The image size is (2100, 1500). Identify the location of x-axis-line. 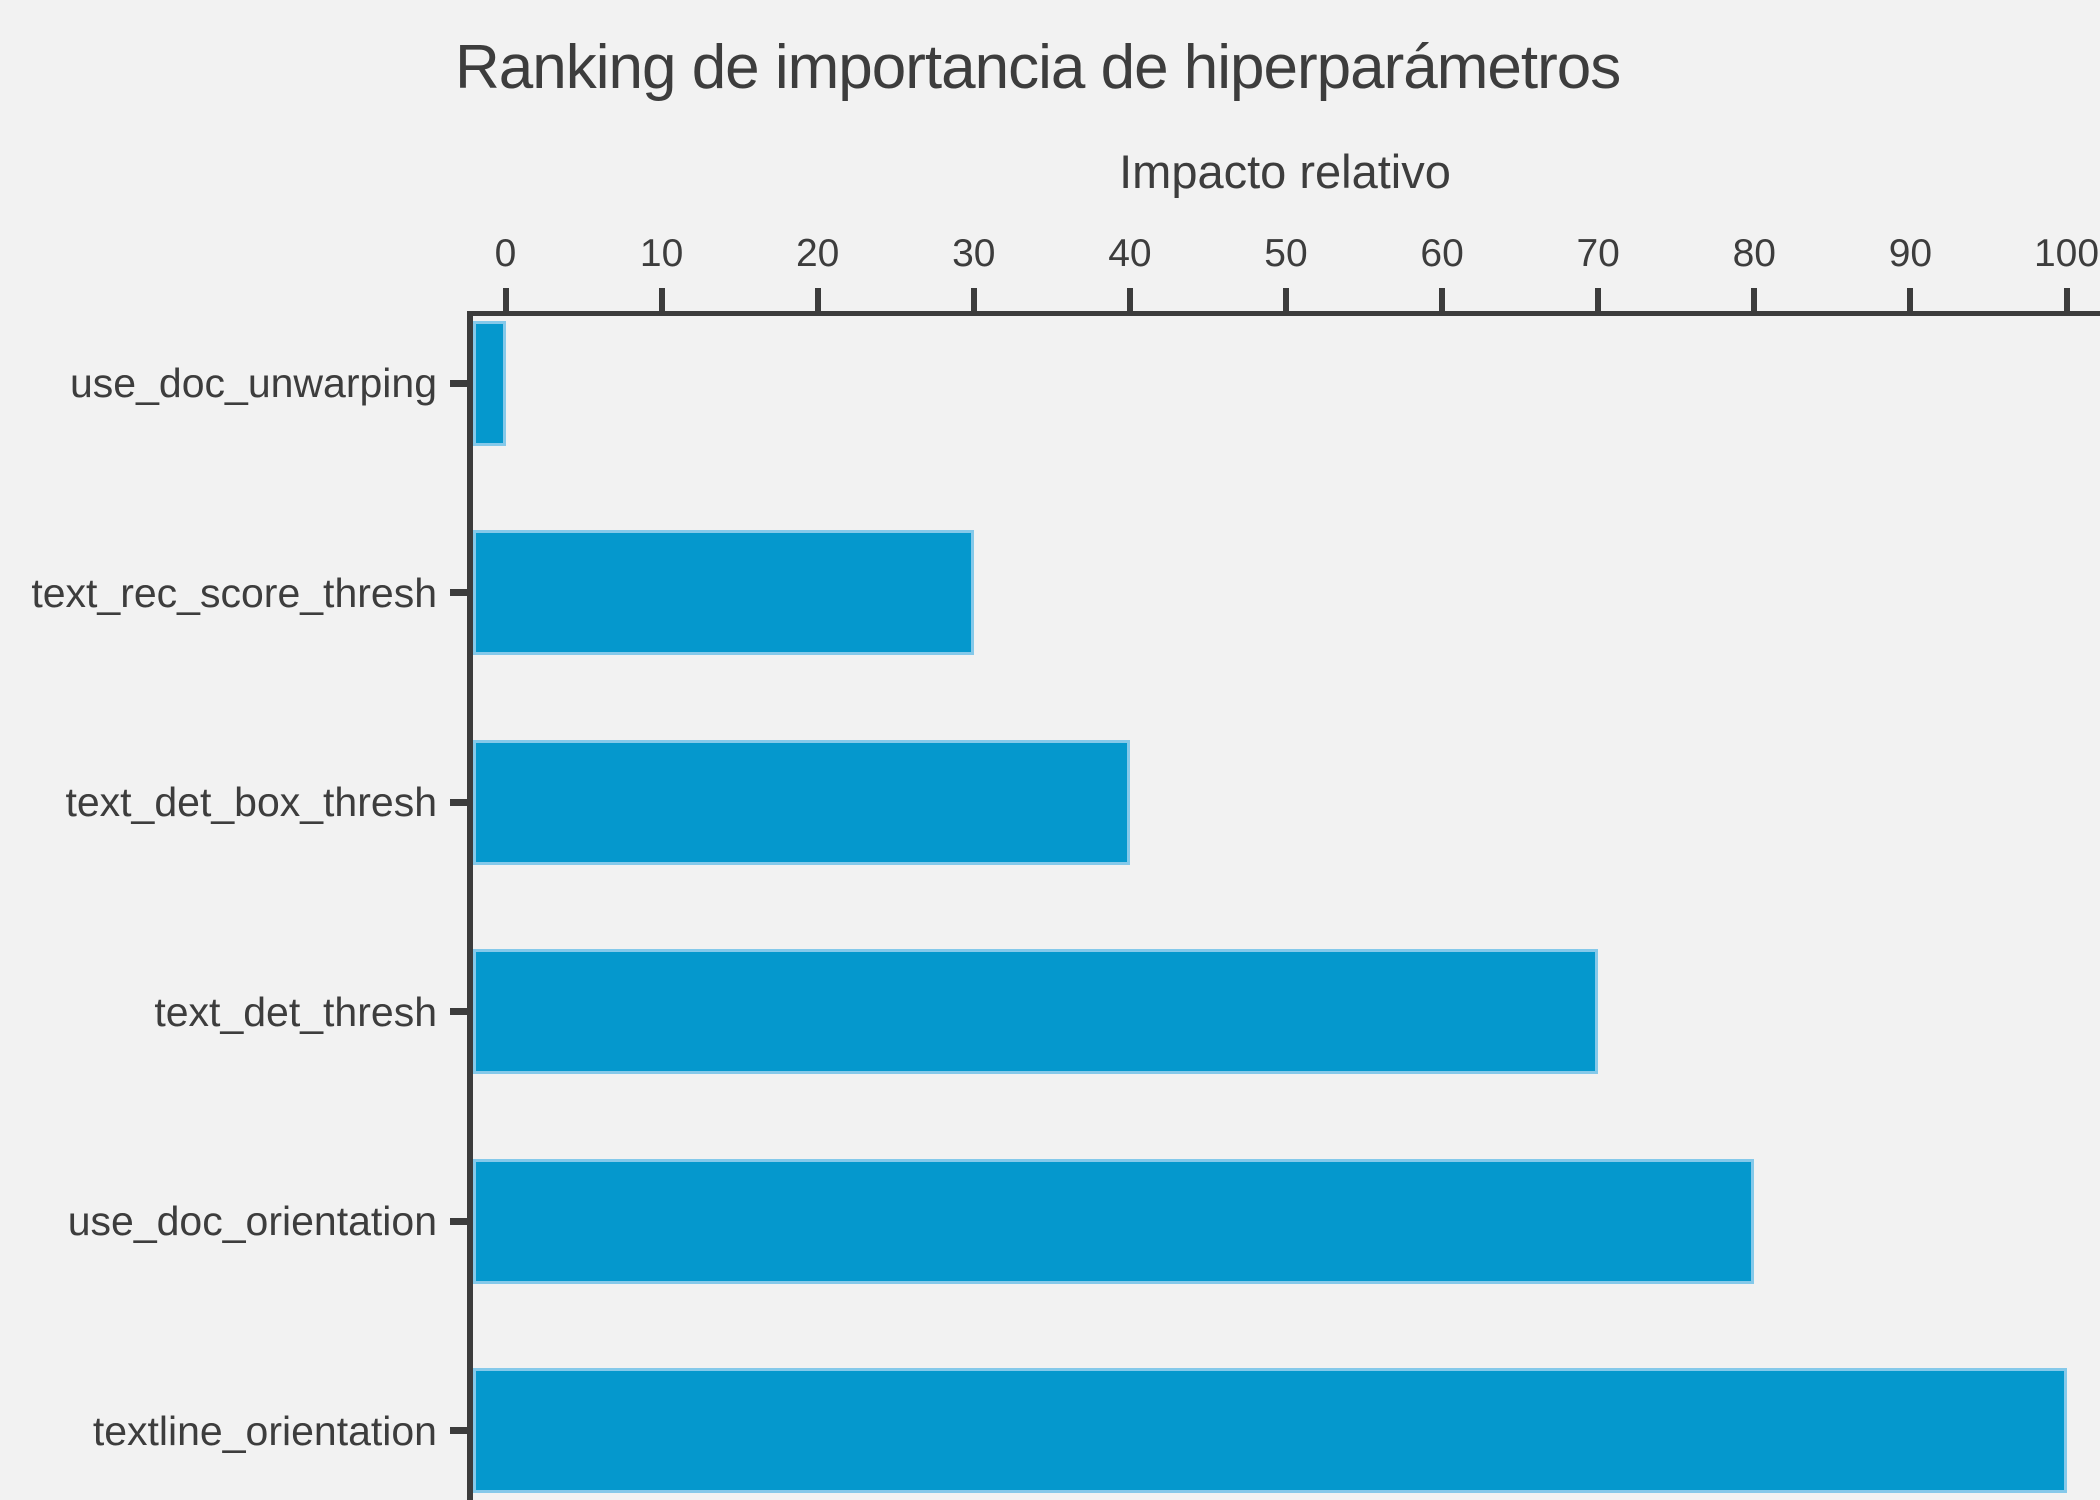
(1283, 313).